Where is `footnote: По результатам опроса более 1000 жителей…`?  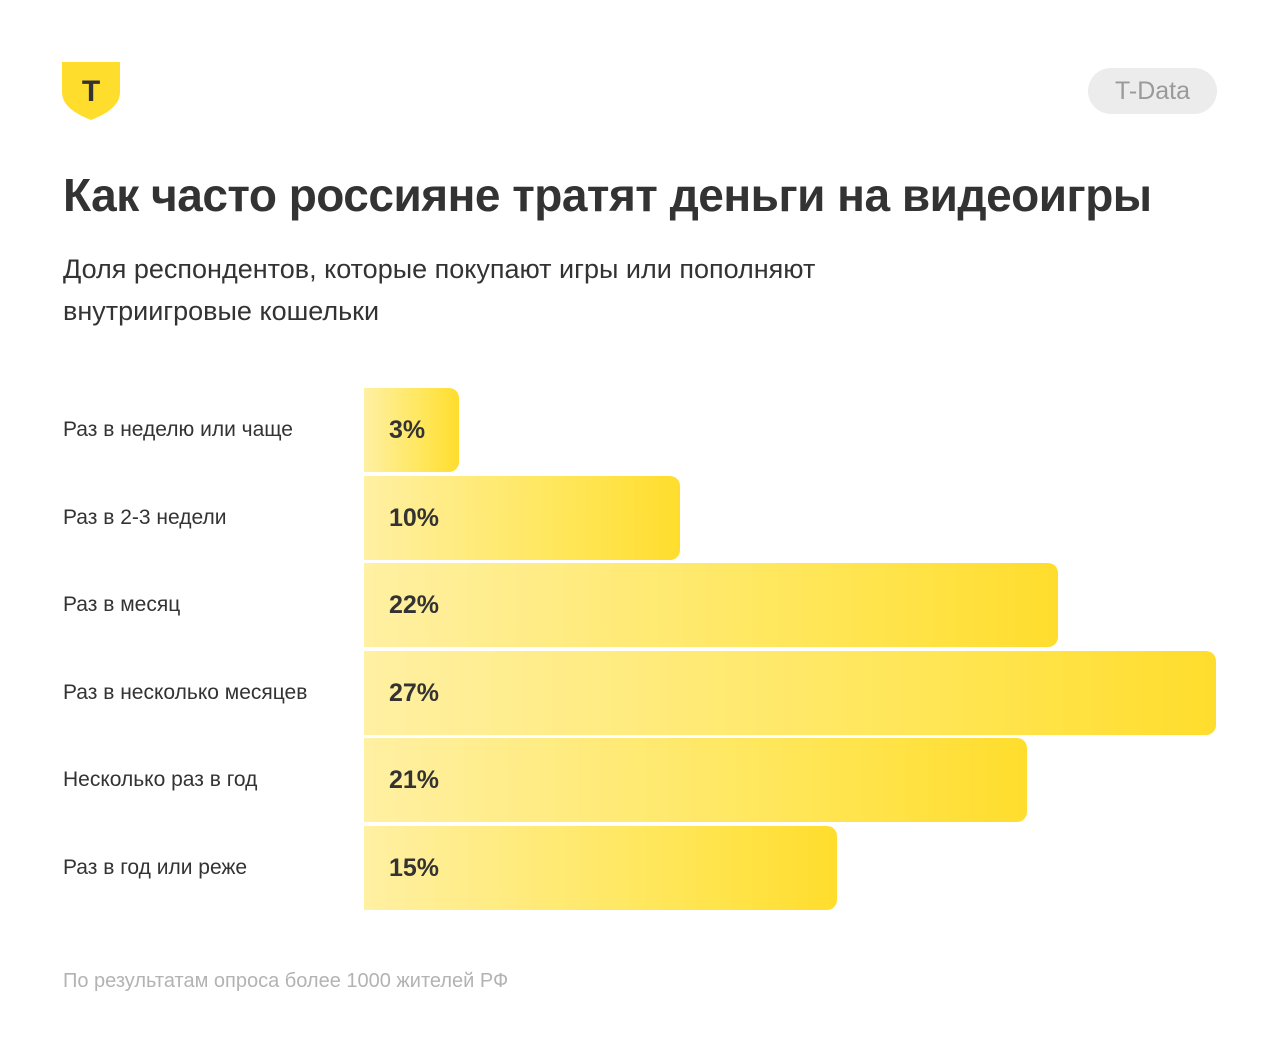 footnote: По результатам опроса более 1000 жителей… is located at coordinates (286, 981).